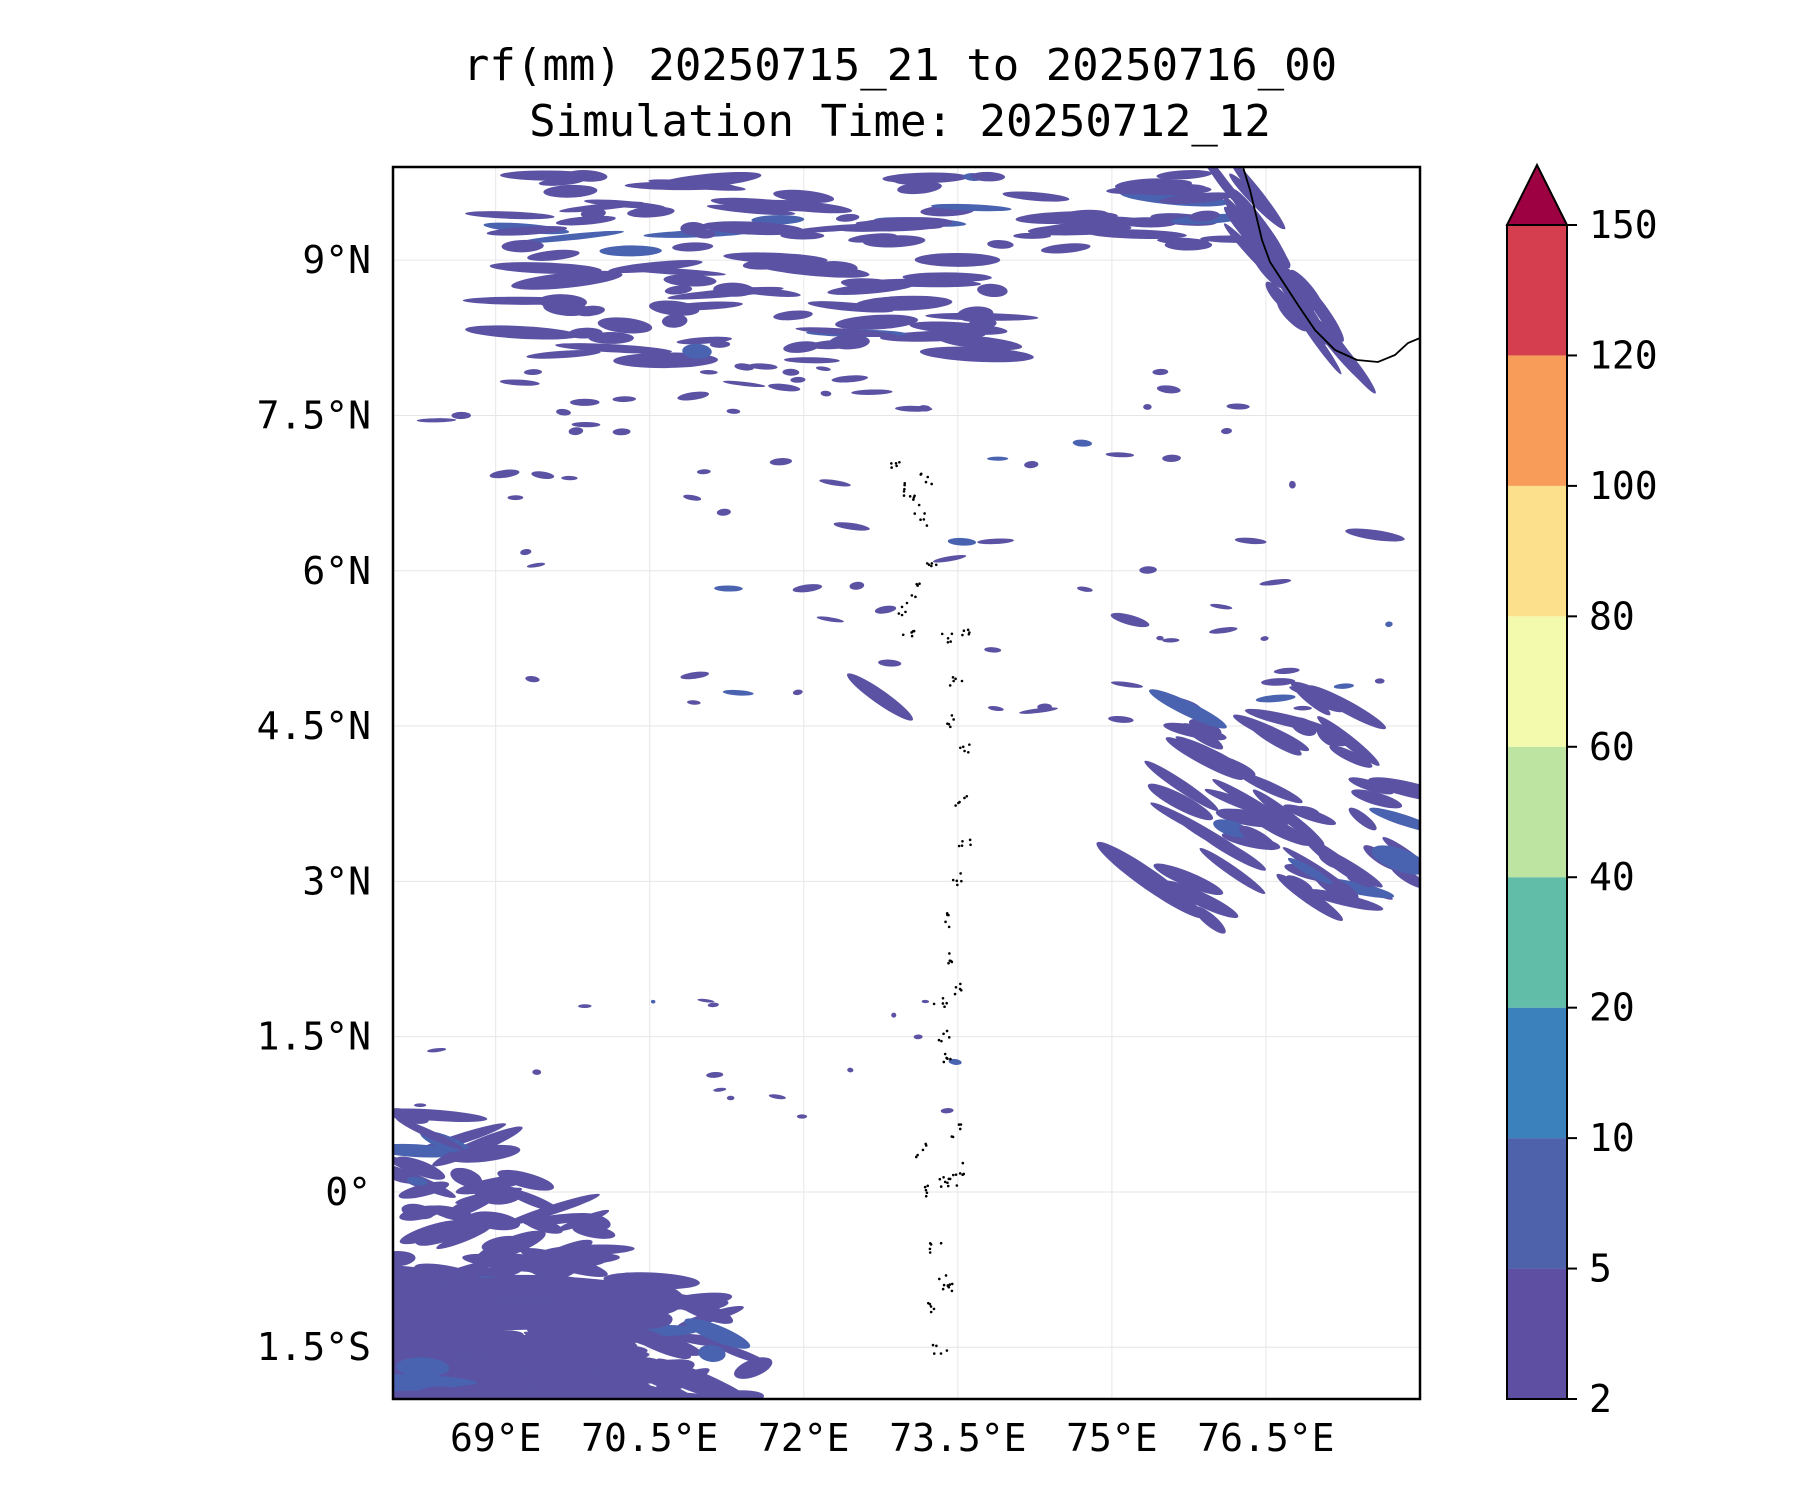 This screenshot has width=1800, height=1500. What do you see at coordinates (314, 1347) in the screenshot?
I see `lat-tick-label: 1.5°S` at bounding box center [314, 1347].